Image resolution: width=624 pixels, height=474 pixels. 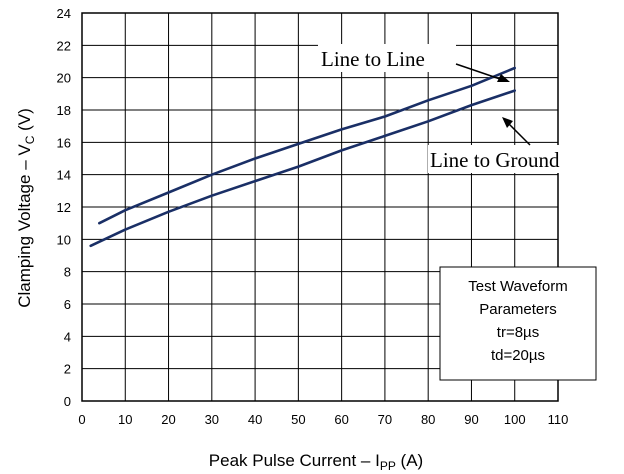 What do you see at coordinates (341, 419) in the screenshot?
I see `x-tick-label: 60` at bounding box center [341, 419].